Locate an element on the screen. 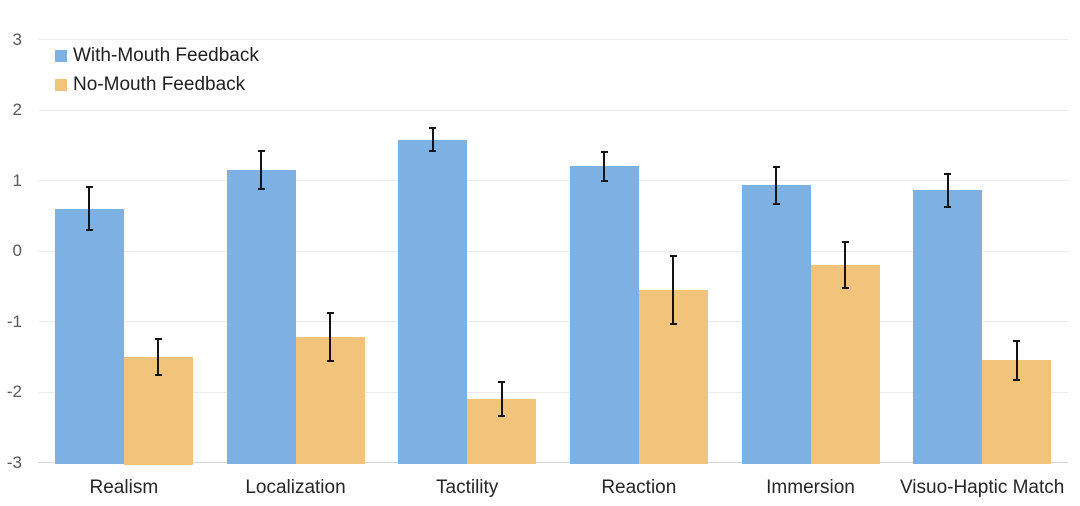  error-bar-no-mouth-feedback-reaction is located at coordinates (673, 290).